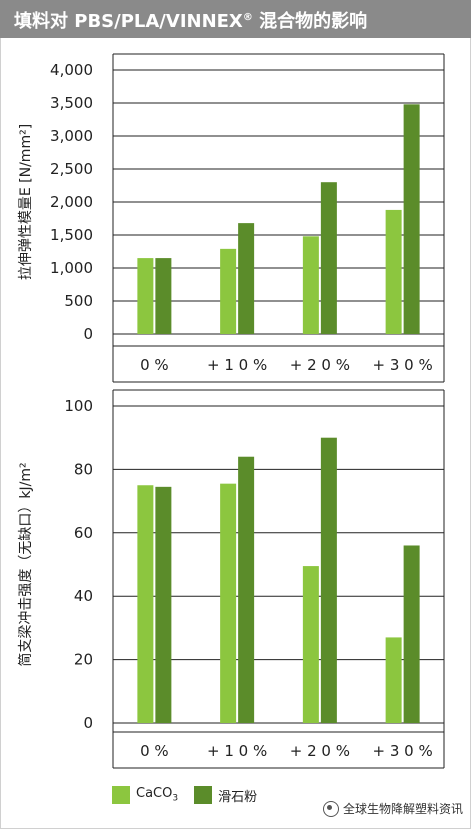 The image size is (471, 829). Describe the element at coordinates (402, 809) in the screenshot. I see `watermark-text: 全球生物降解塑料资讯` at that location.